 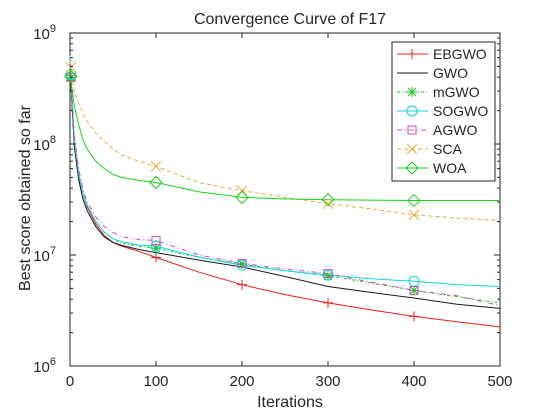 What do you see at coordinates (456, 92) in the screenshot?
I see `legend-label-mgwo: mGWO` at bounding box center [456, 92].